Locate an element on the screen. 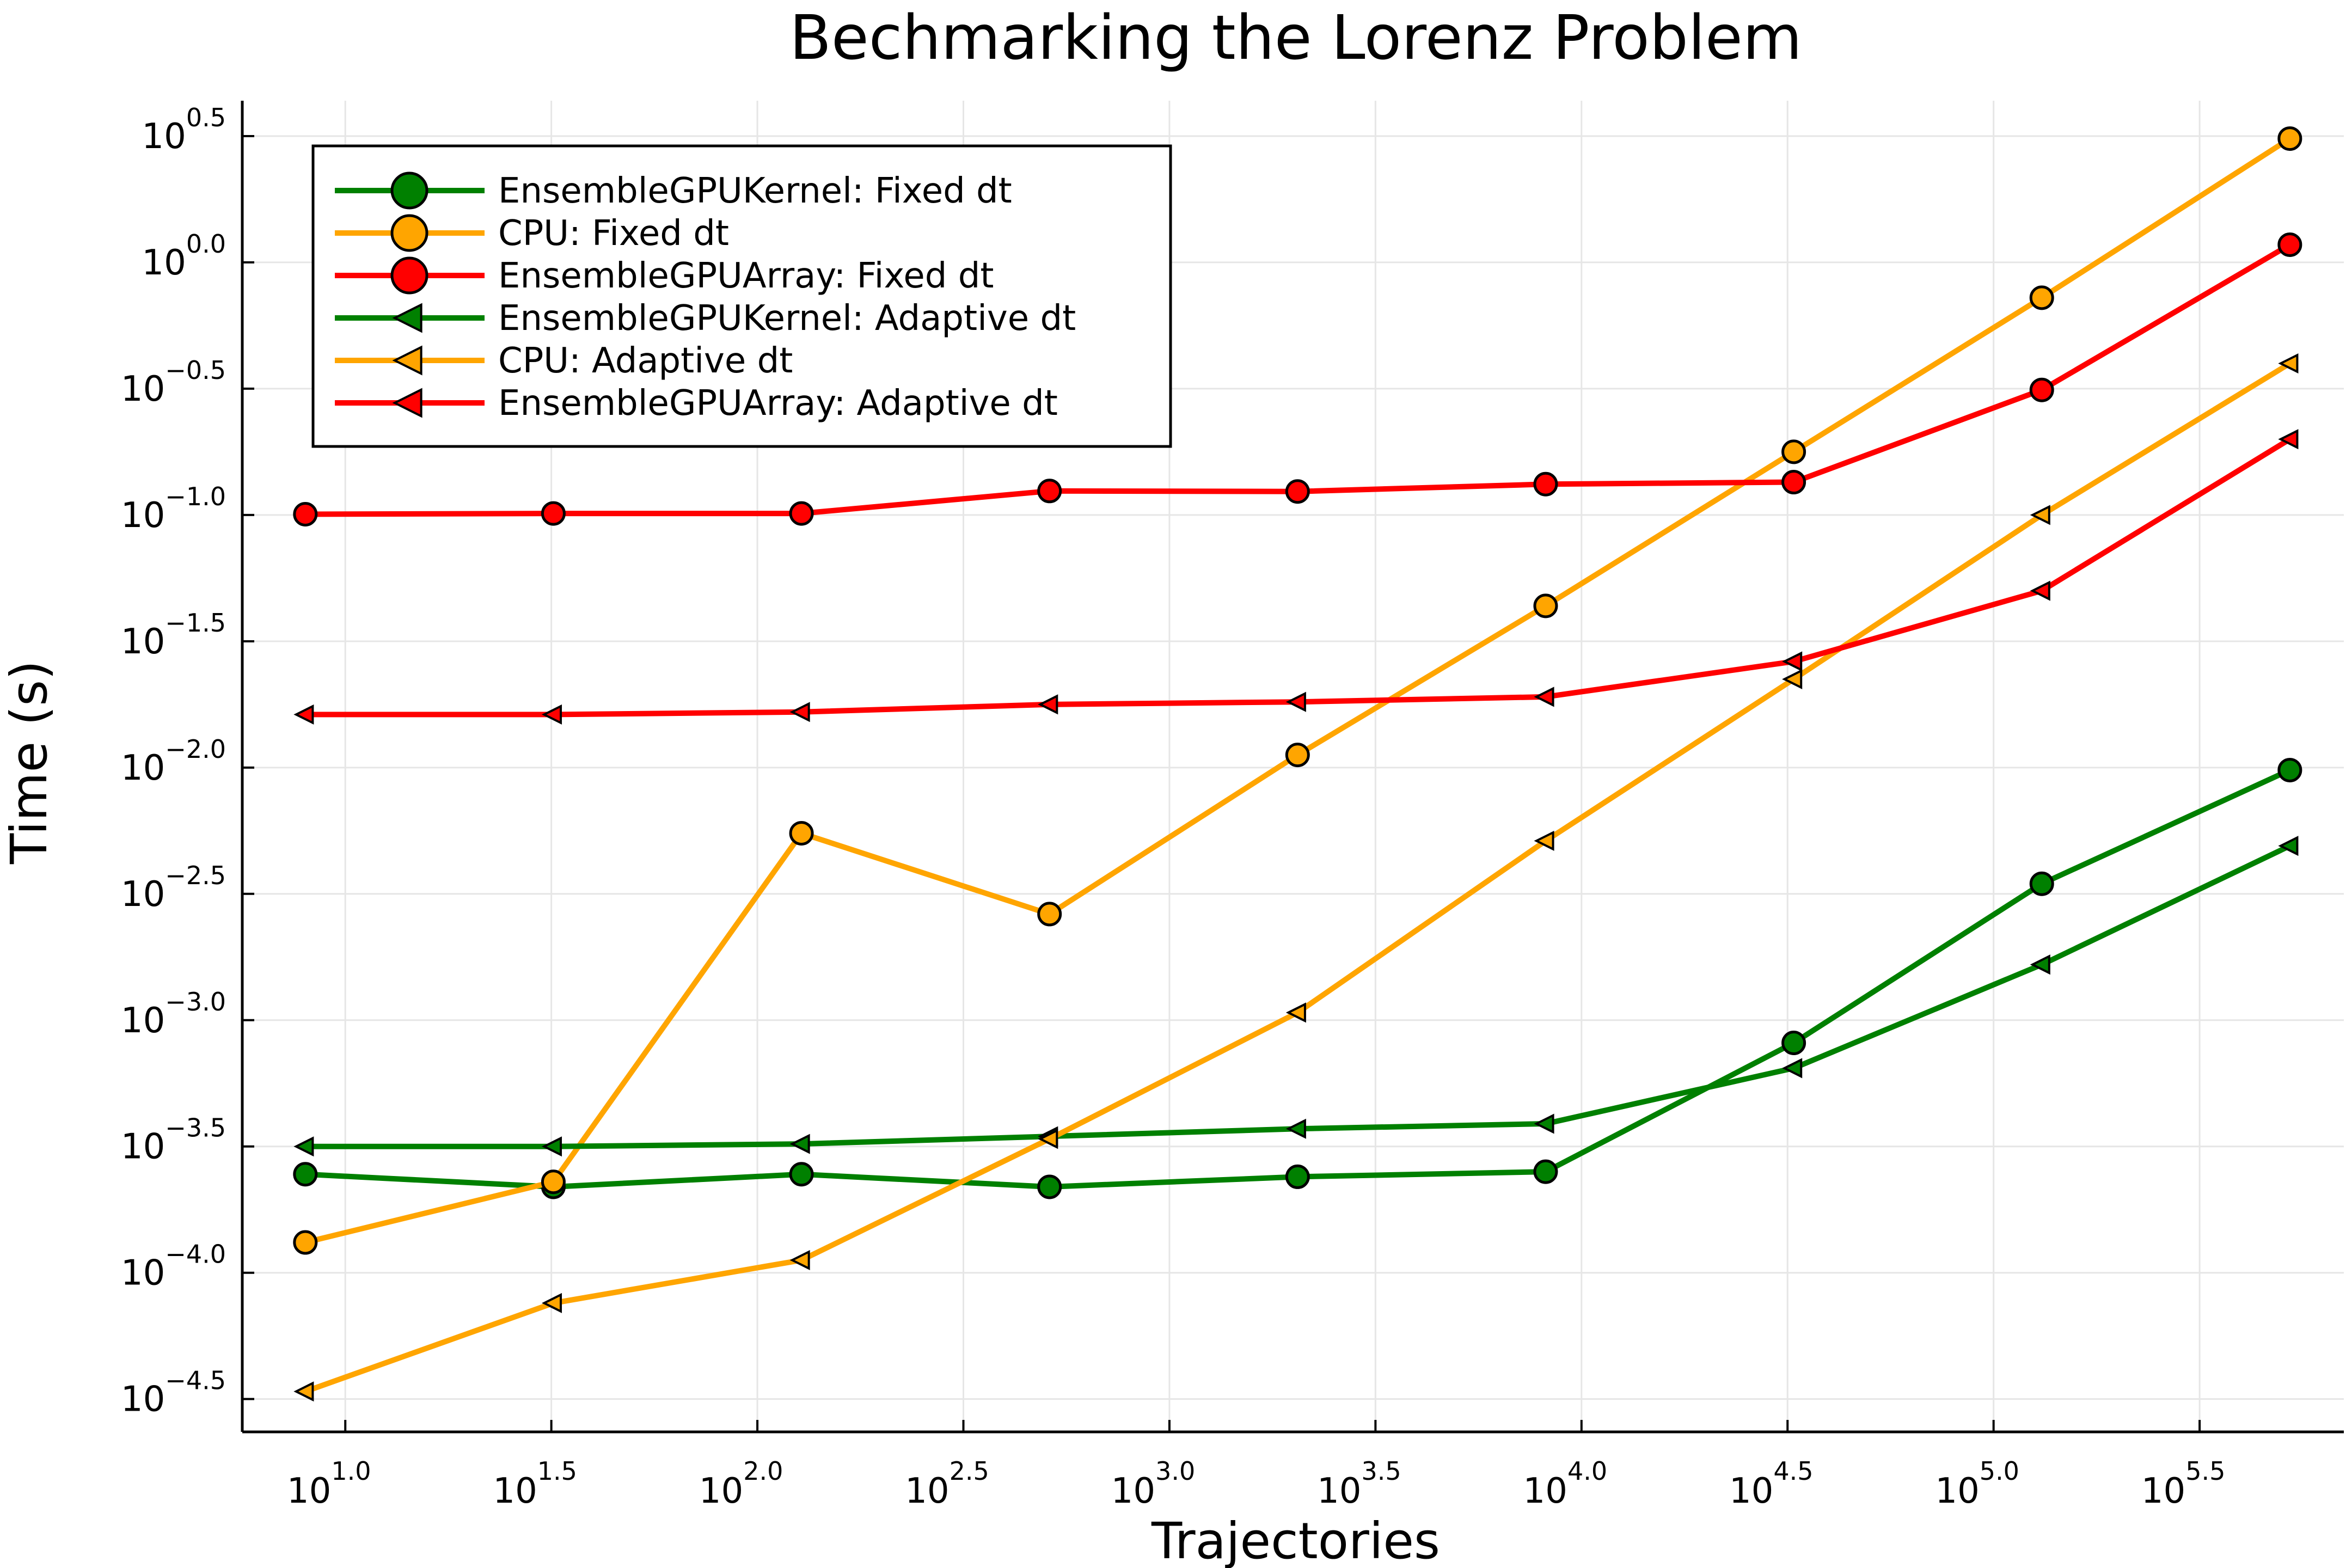 This screenshot has height=1568, width=2352. legend-item-1: CPU: Fixed dt is located at coordinates (532, 233).